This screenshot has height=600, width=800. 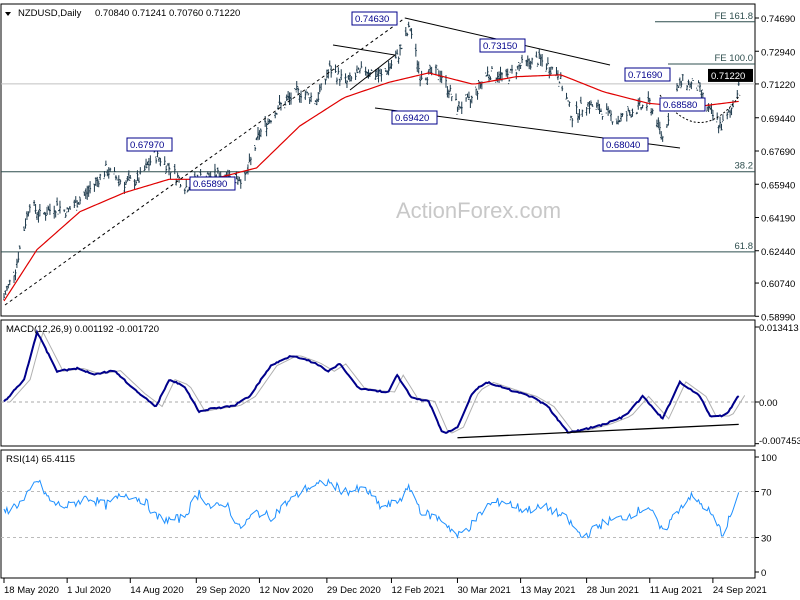 I want to click on x-tick-label: 24 Sep 2021, so click(x=740, y=590).